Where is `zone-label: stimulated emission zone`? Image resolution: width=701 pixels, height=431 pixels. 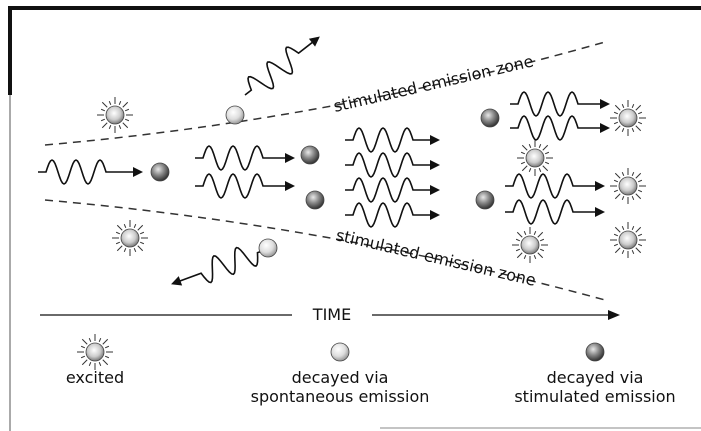 zone-label: stimulated emission zone is located at coordinates (434, 83).